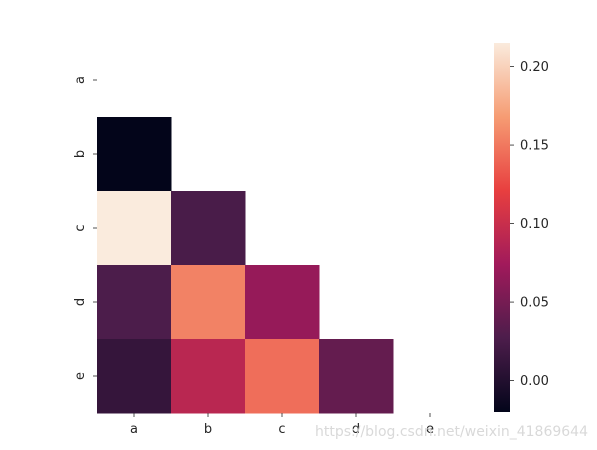 Image resolution: width=597 pixels, height=450 pixels. Describe the element at coordinates (534, 67) in the screenshot. I see `colorbar-tick-label: 0.20` at that location.